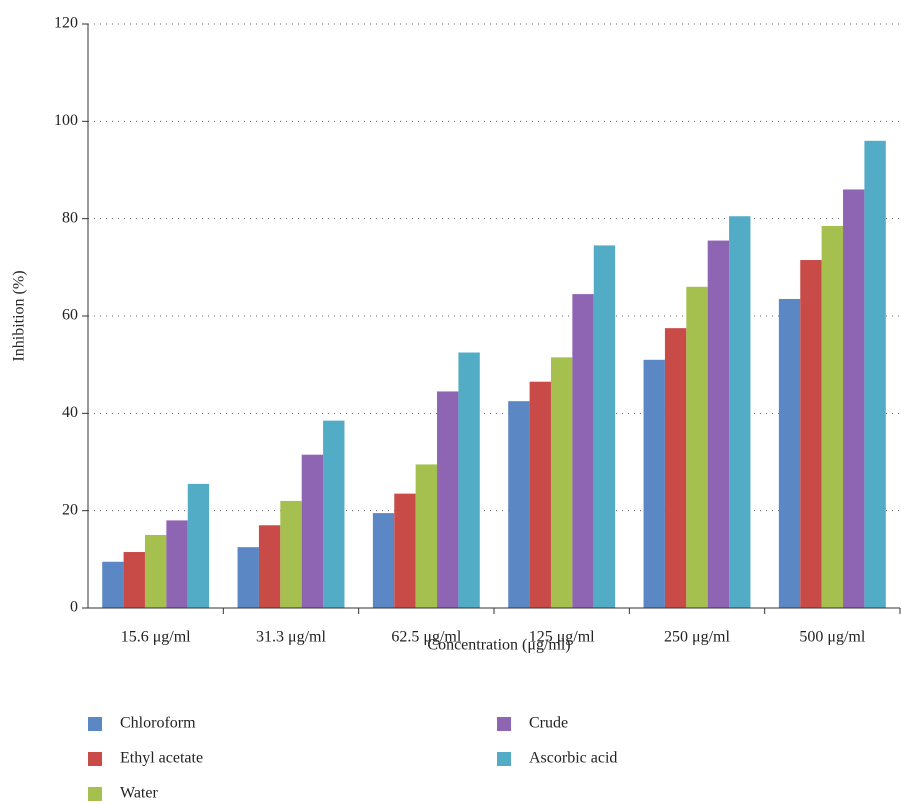  I want to click on x-tick-label: 125 μg/ml, so click(562, 637).